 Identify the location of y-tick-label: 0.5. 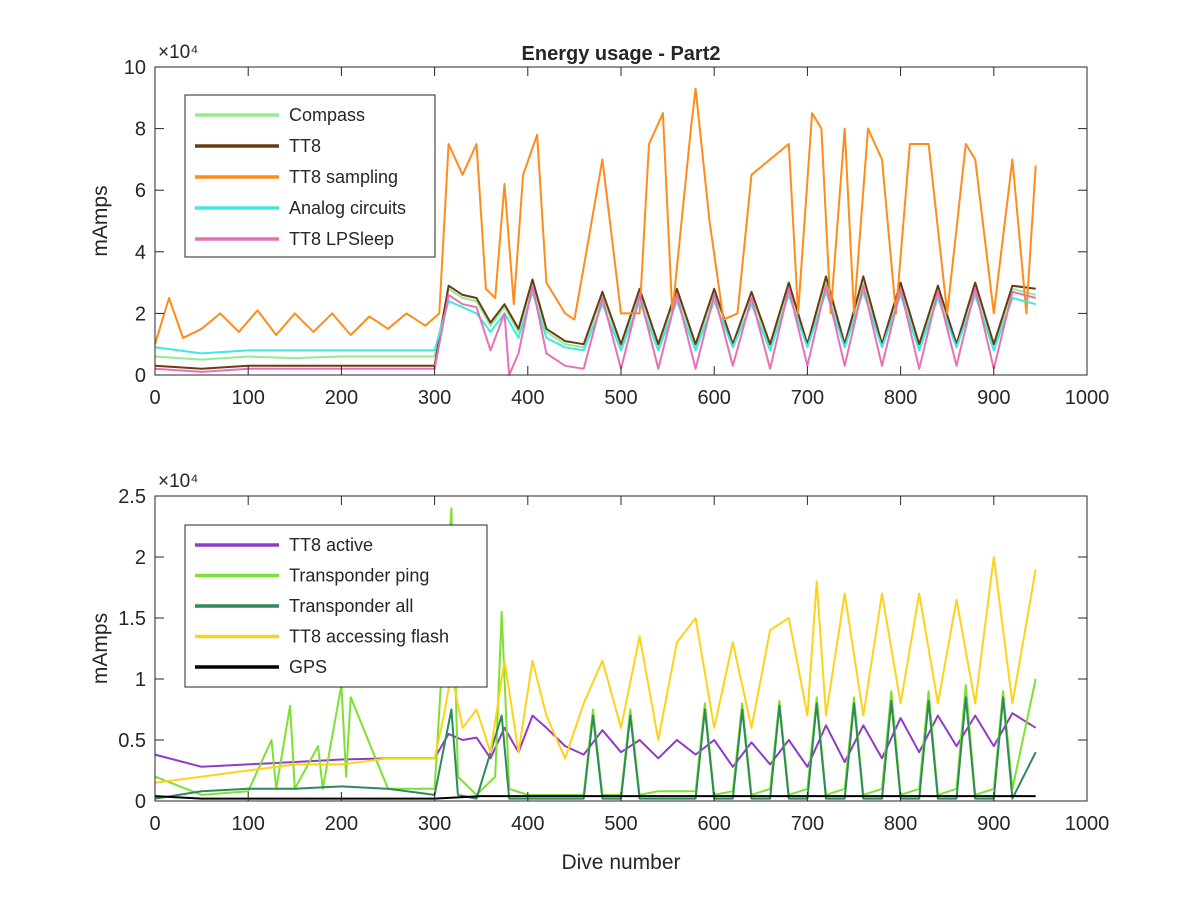
(132, 741).